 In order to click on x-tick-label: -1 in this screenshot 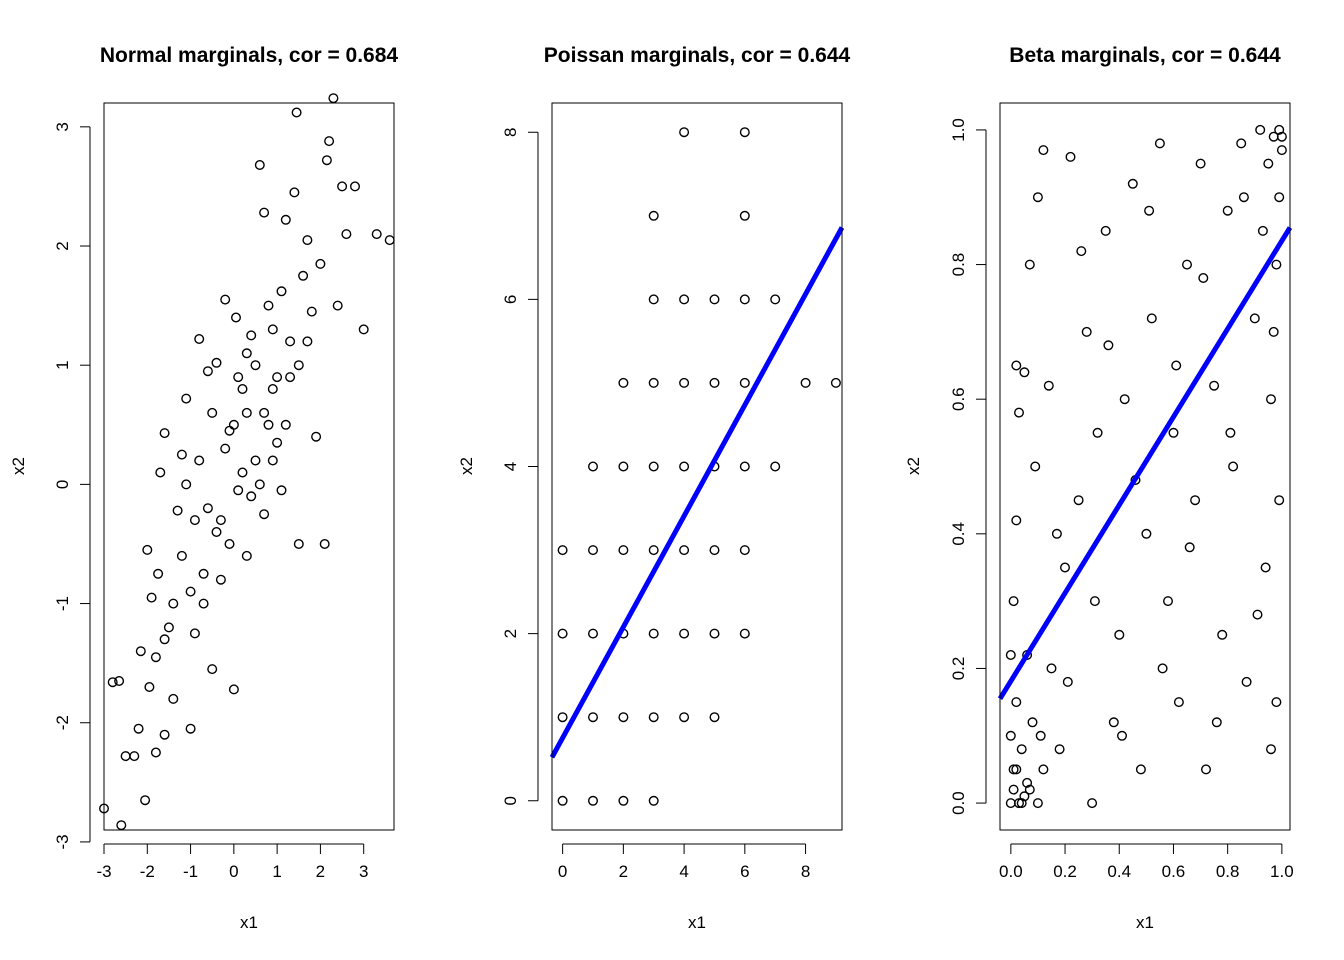, I will do `click(190, 871)`.